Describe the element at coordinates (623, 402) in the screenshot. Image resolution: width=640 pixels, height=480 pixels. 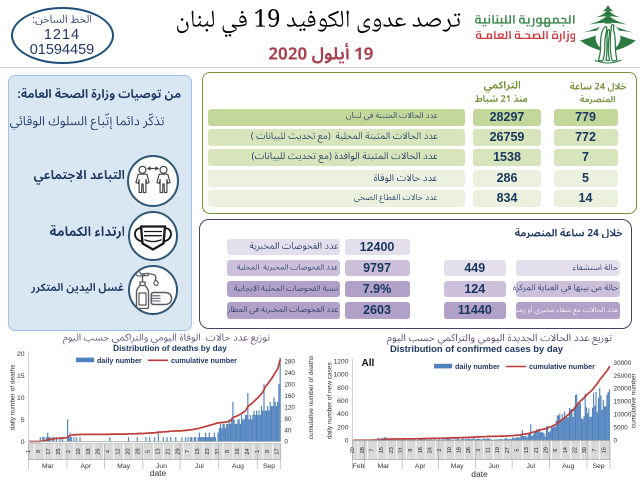
I see `svg-text: 15000` at that location.